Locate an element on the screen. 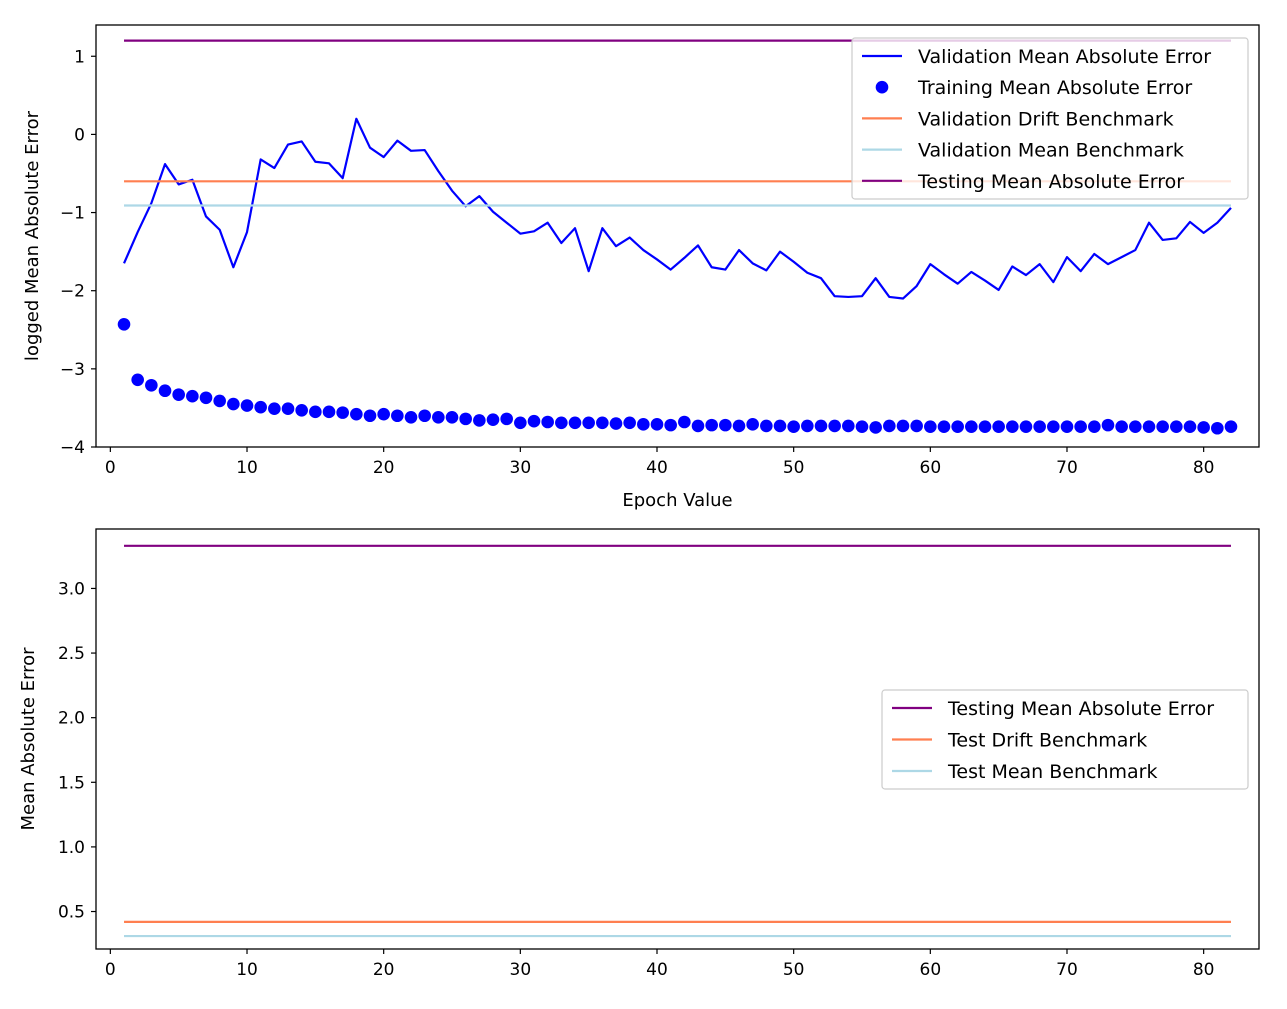  y-tick-label: 1.5 is located at coordinates (71, 783).